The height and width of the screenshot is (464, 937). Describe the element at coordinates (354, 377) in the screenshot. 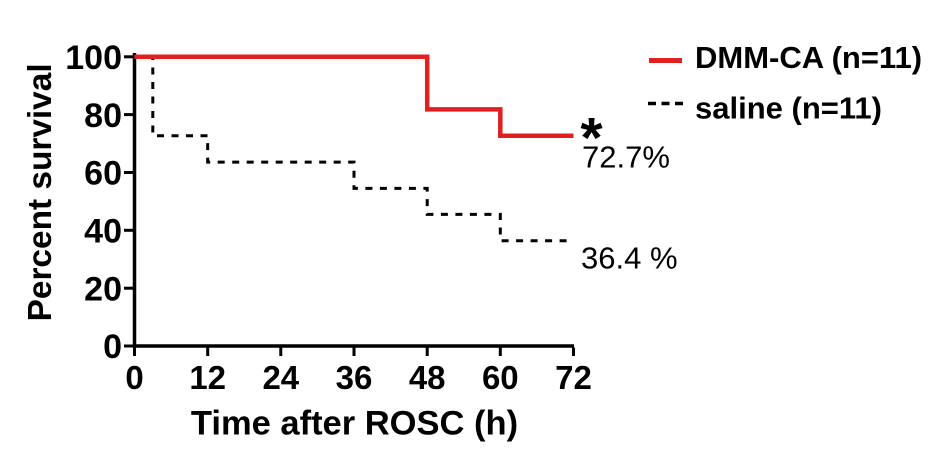

I see `svg-text: 36` at that location.